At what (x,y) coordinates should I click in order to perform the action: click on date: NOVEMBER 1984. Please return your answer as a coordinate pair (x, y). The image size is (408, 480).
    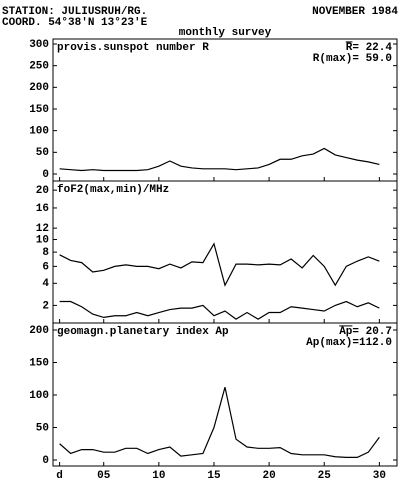
    Looking at the image, I should click on (355, 12).